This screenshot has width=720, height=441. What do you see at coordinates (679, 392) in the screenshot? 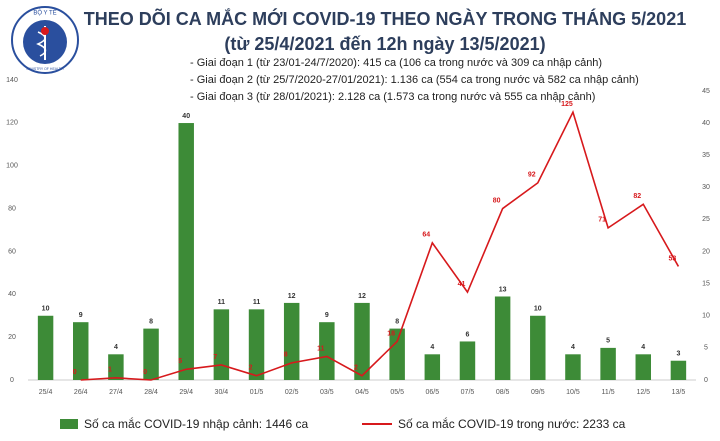
I see `x-tick-label: 13/5` at bounding box center [679, 392].